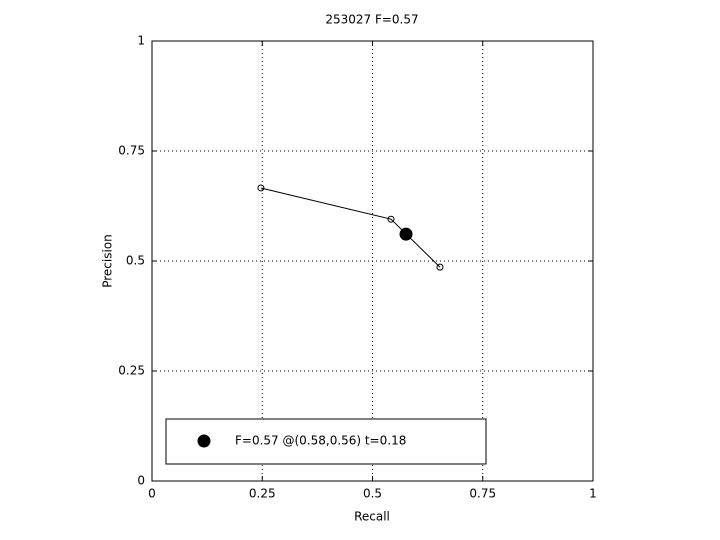 The width and height of the screenshot is (720, 540). What do you see at coordinates (350, 227) in the screenshot?
I see `series-line` at bounding box center [350, 227].